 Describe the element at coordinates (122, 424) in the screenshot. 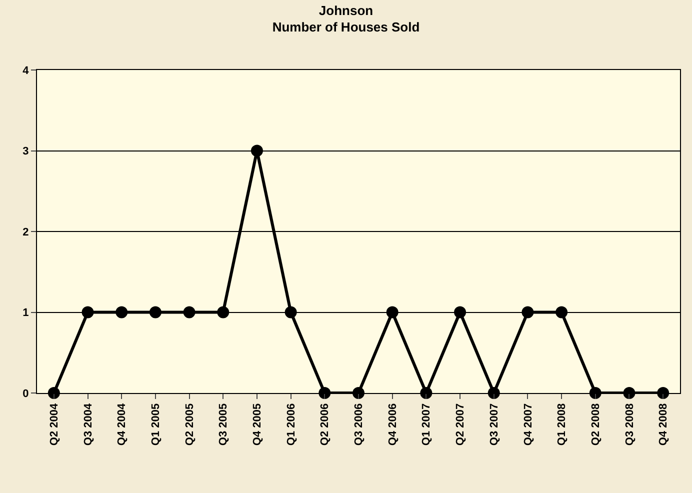

I see `x-tick-label: Q4 2004` at that location.